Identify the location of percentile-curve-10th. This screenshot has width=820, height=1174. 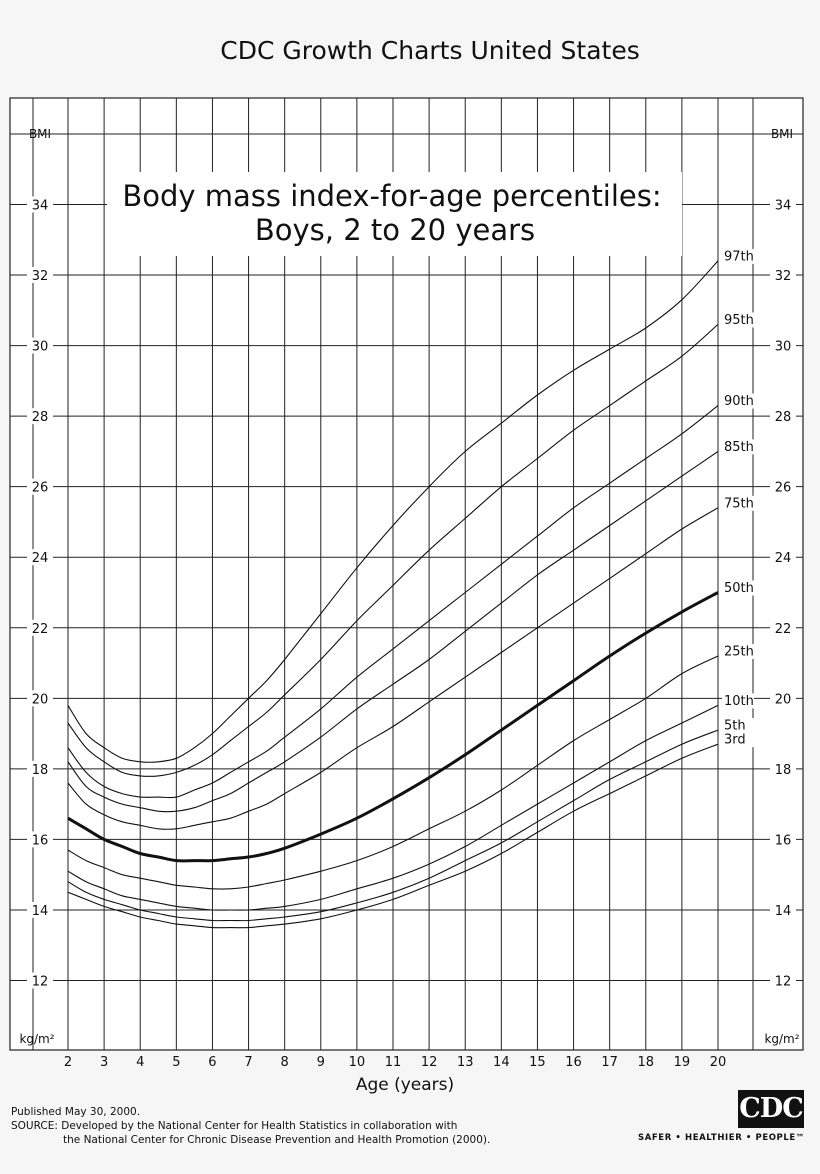
(393, 807).